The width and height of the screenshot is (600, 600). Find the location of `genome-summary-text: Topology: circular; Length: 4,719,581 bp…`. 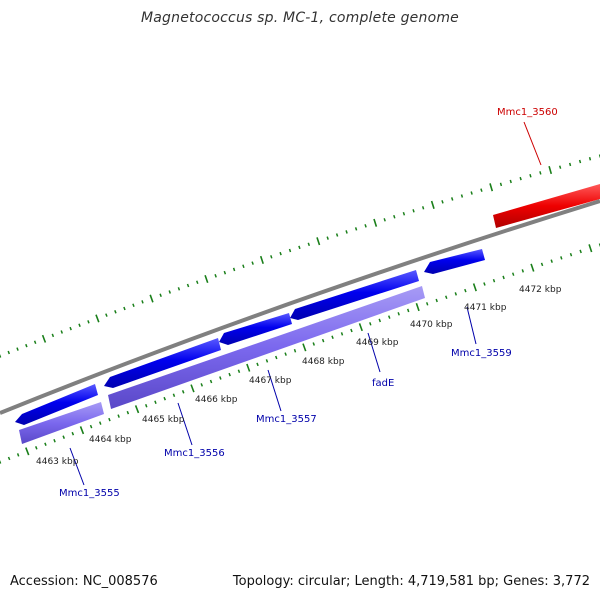

genome-summary-text: Topology: circular; Length: 4,719,581 bp… is located at coordinates (411, 581).